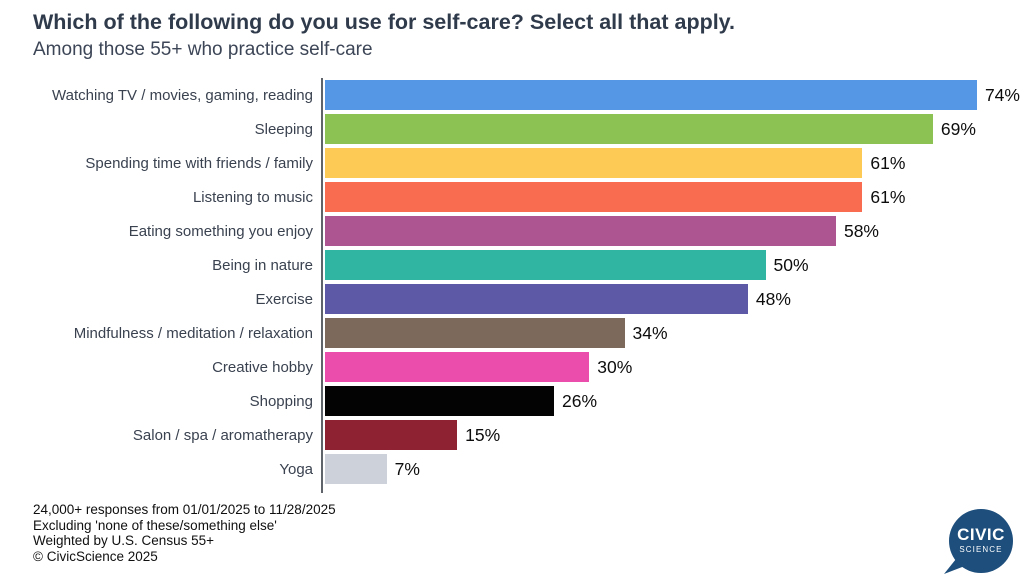 This screenshot has height=580, width=1024. Describe the element at coordinates (958, 128) in the screenshot. I see `value-label: 69%` at that location.